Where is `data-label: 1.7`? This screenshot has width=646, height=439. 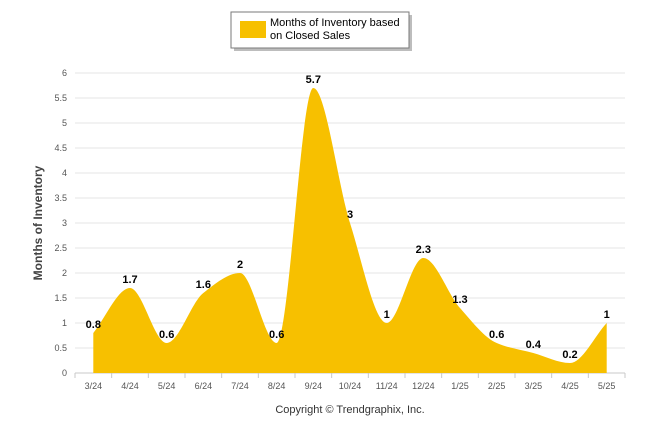 data-label: 1.7 is located at coordinates (129, 280).